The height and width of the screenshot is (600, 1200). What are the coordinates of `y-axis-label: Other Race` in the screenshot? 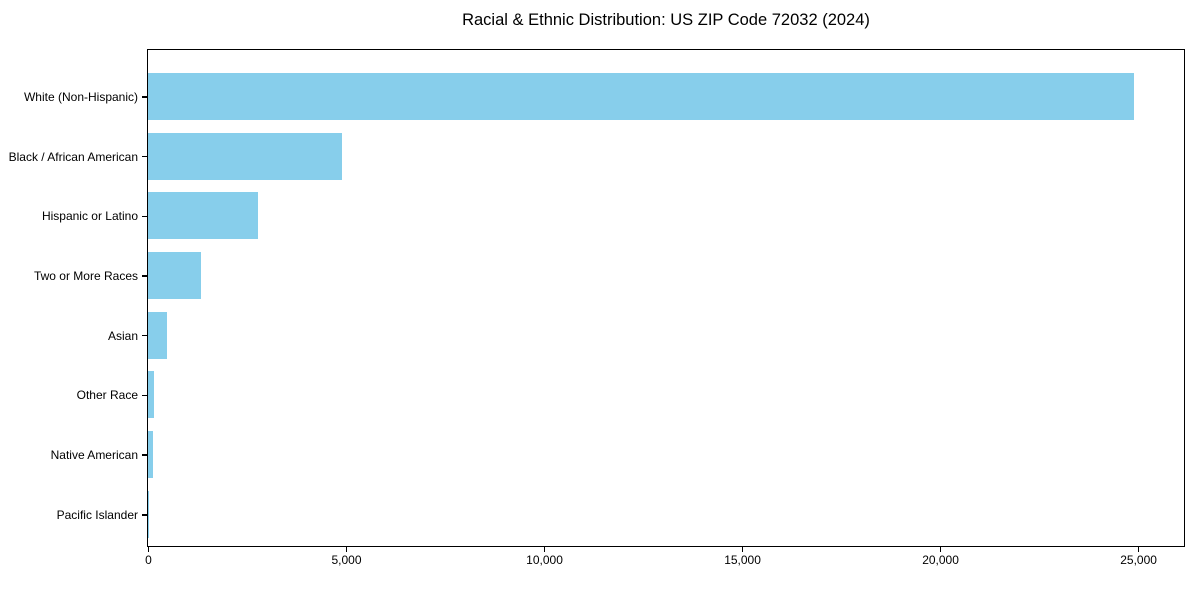 It's located at (107, 395).